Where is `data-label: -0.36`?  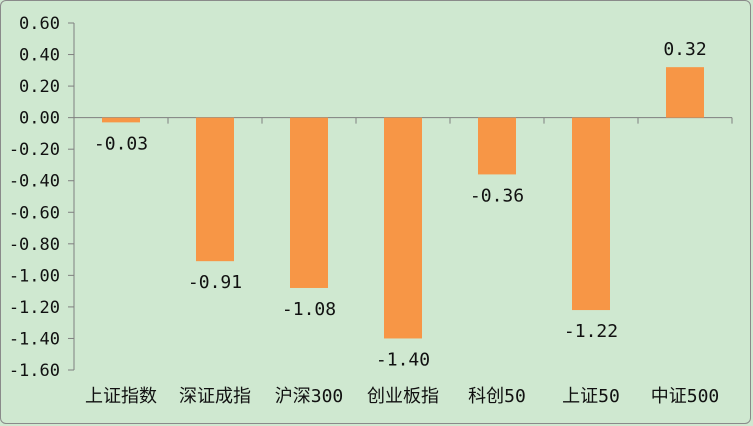 data-label: -0.36 is located at coordinates (497, 195).